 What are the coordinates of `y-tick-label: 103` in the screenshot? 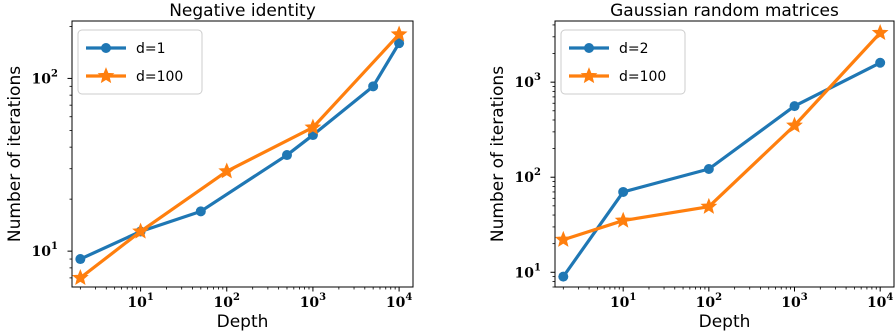 It's located at (528, 81).